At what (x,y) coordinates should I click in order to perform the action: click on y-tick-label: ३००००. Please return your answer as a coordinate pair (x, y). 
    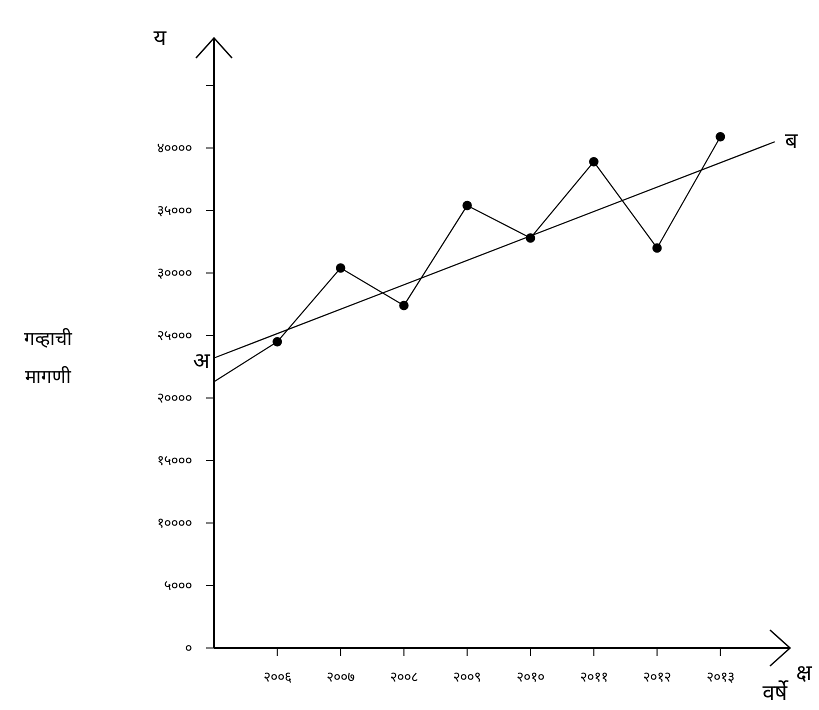
    Looking at the image, I should click on (174, 273).